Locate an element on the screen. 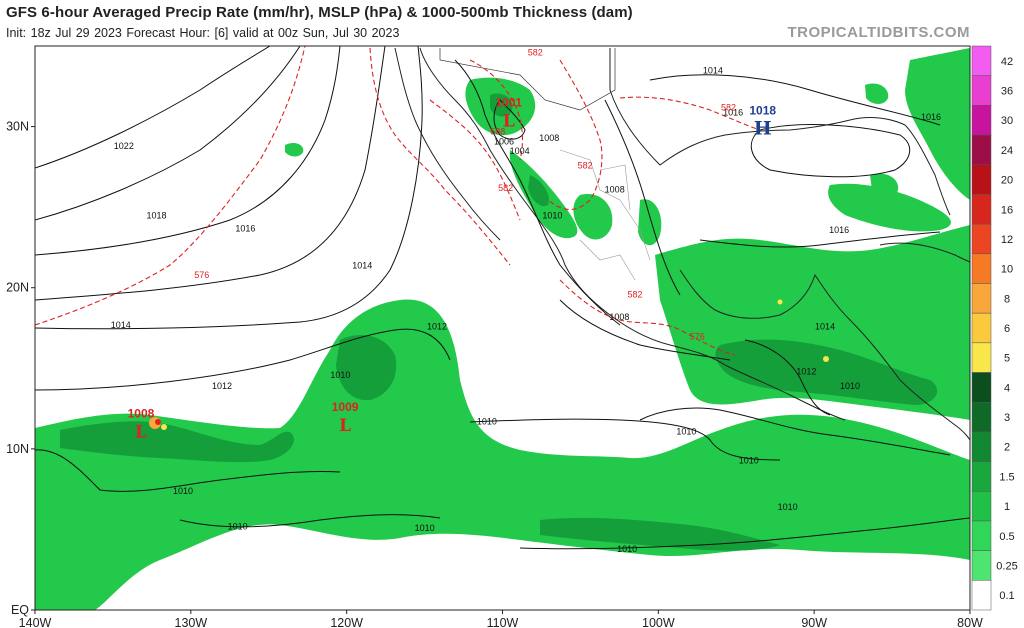  lon-tick-label: 120W is located at coordinates (346, 622).